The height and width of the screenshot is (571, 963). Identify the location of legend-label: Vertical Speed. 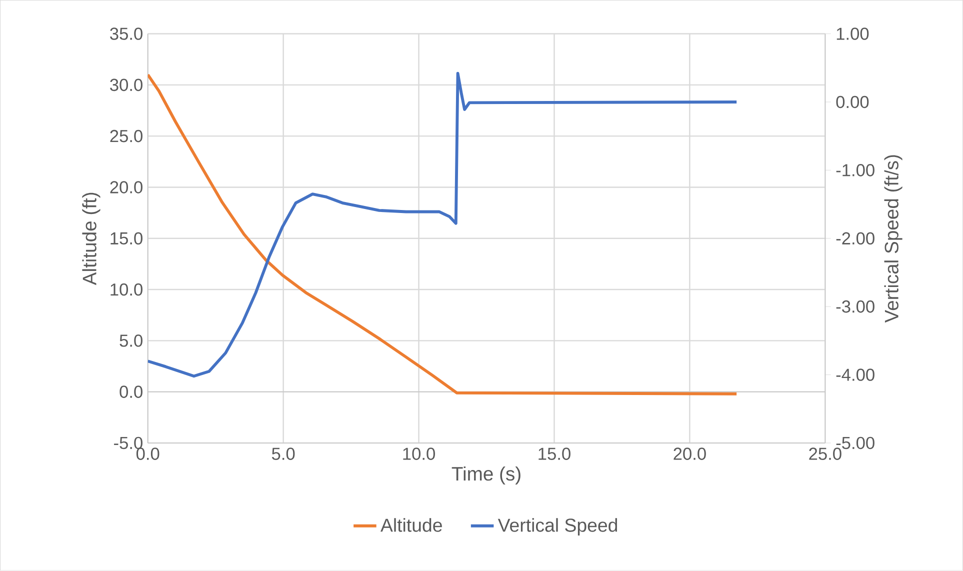
(558, 527).